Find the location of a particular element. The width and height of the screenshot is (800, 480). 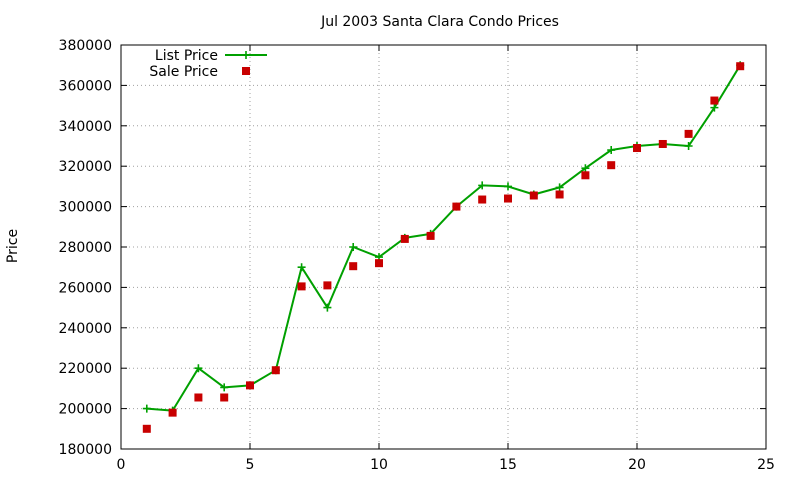

y-tick-label: 340000 is located at coordinates (85, 127).